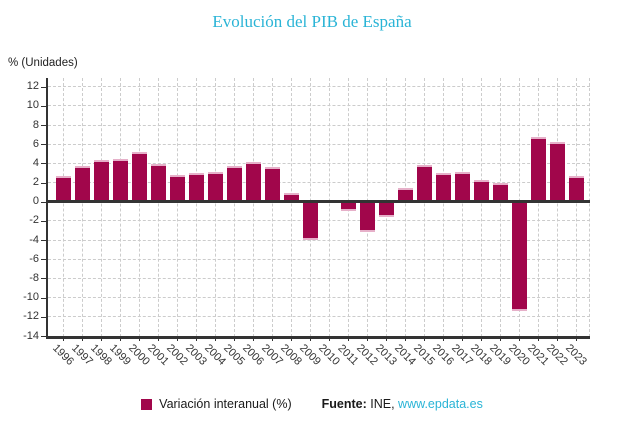 This screenshot has height=436, width=624. What do you see at coordinates (32, 86) in the screenshot?
I see `y-tick-label: 12` at bounding box center [32, 86].